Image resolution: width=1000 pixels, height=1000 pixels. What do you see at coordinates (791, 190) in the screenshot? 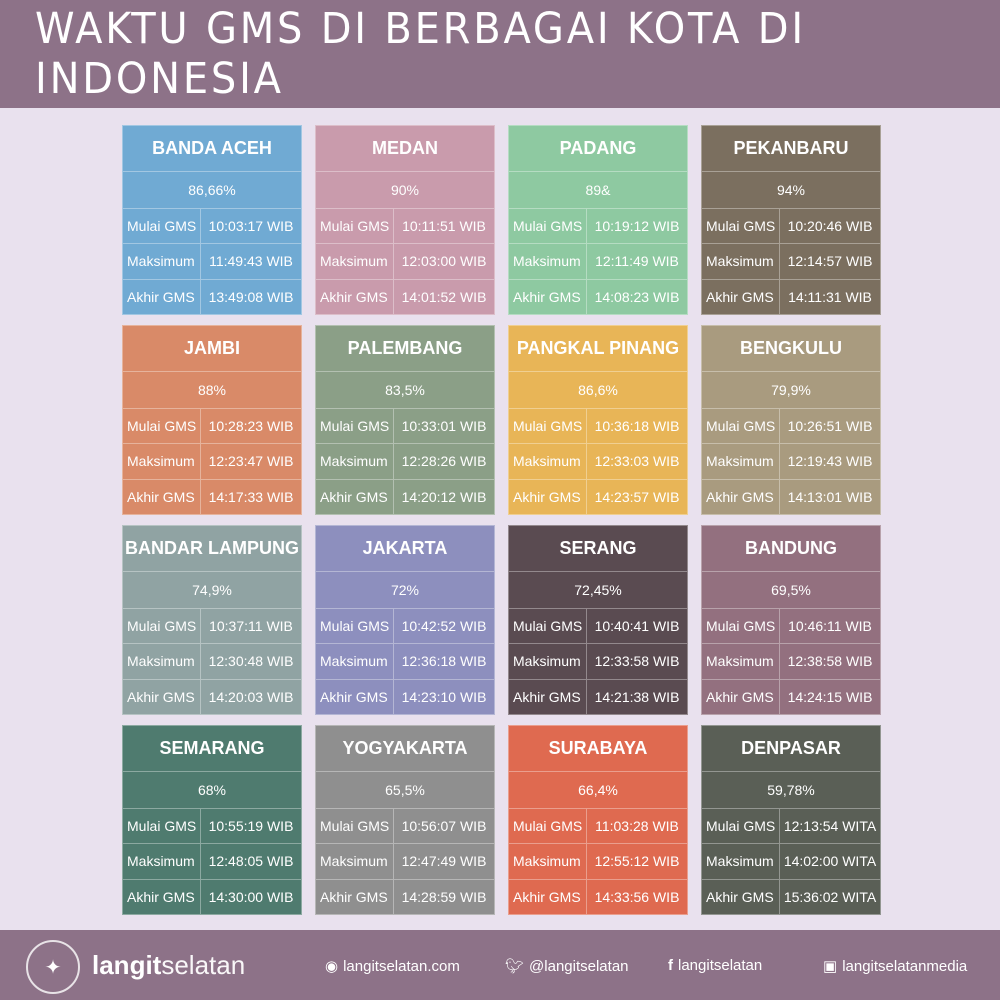
I see `eclipse-percentage: 94%` at bounding box center [791, 190].